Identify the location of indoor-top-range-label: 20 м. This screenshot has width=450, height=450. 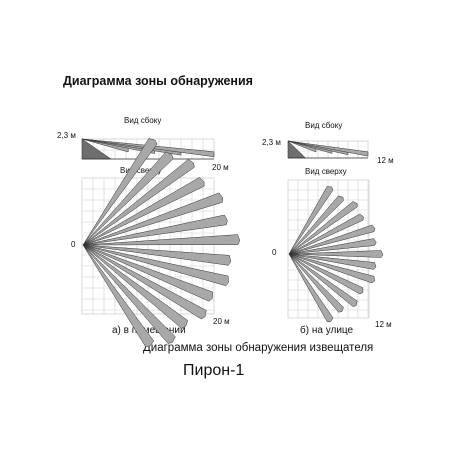
(221, 321).